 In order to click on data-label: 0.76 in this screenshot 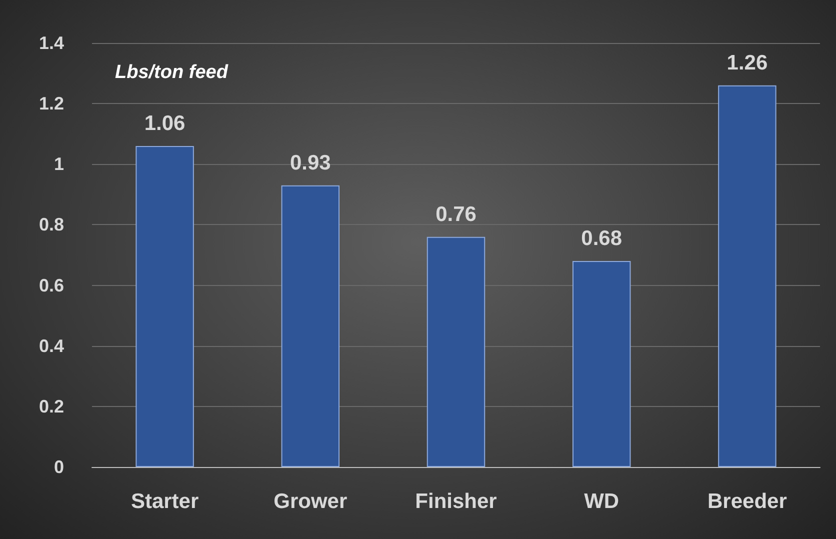, I will do `click(456, 214)`.